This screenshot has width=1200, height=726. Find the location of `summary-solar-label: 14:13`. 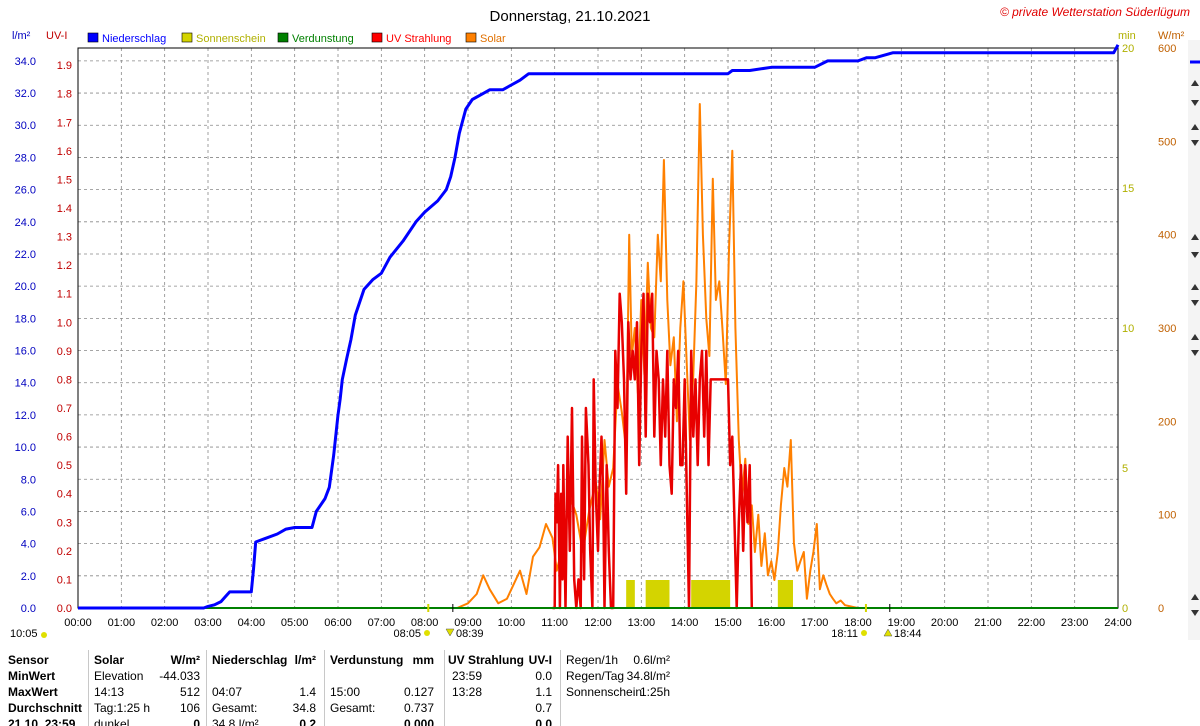

summary-solar-label: 14:13 is located at coordinates (109, 692).